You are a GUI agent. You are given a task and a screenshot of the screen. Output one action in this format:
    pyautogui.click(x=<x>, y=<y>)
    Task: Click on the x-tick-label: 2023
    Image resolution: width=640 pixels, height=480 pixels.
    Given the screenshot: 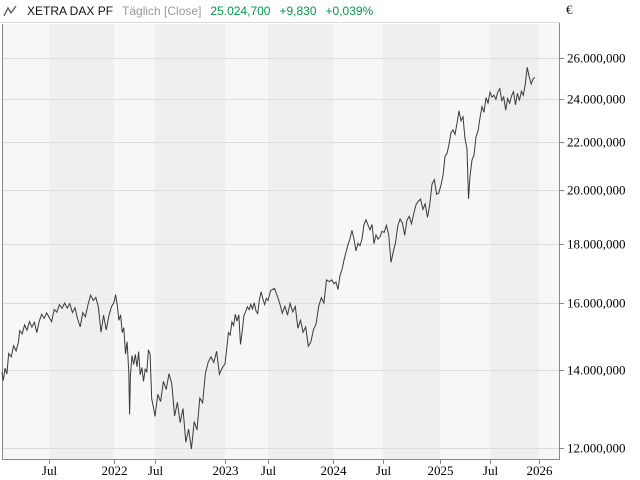 What is the action you would take?
    pyautogui.click(x=226, y=470)
    